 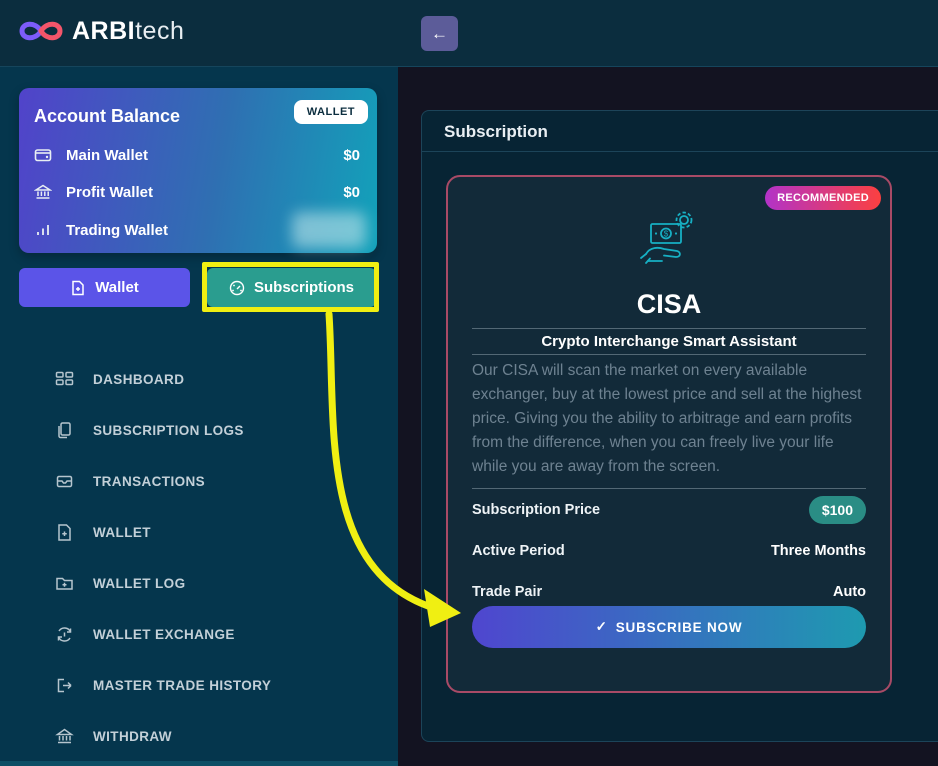 What do you see at coordinates (168, 430) in the screenshot?
I see `sidebar-item-label: SUBSCRIPTION LOGS` at bounding box center [168, 430].